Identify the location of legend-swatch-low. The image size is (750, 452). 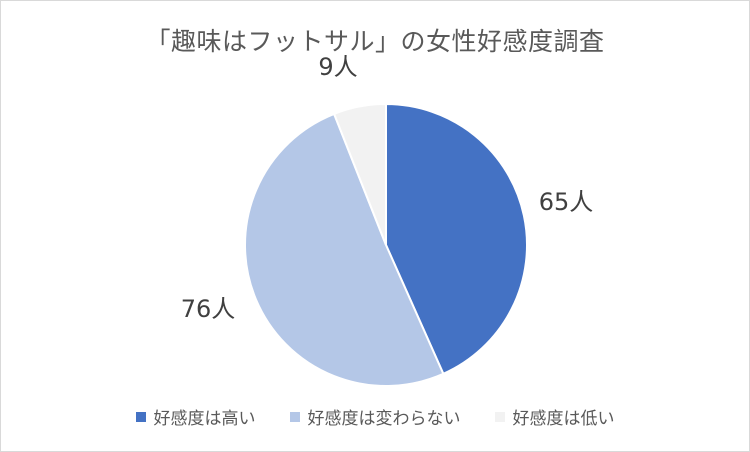
(499, 416).